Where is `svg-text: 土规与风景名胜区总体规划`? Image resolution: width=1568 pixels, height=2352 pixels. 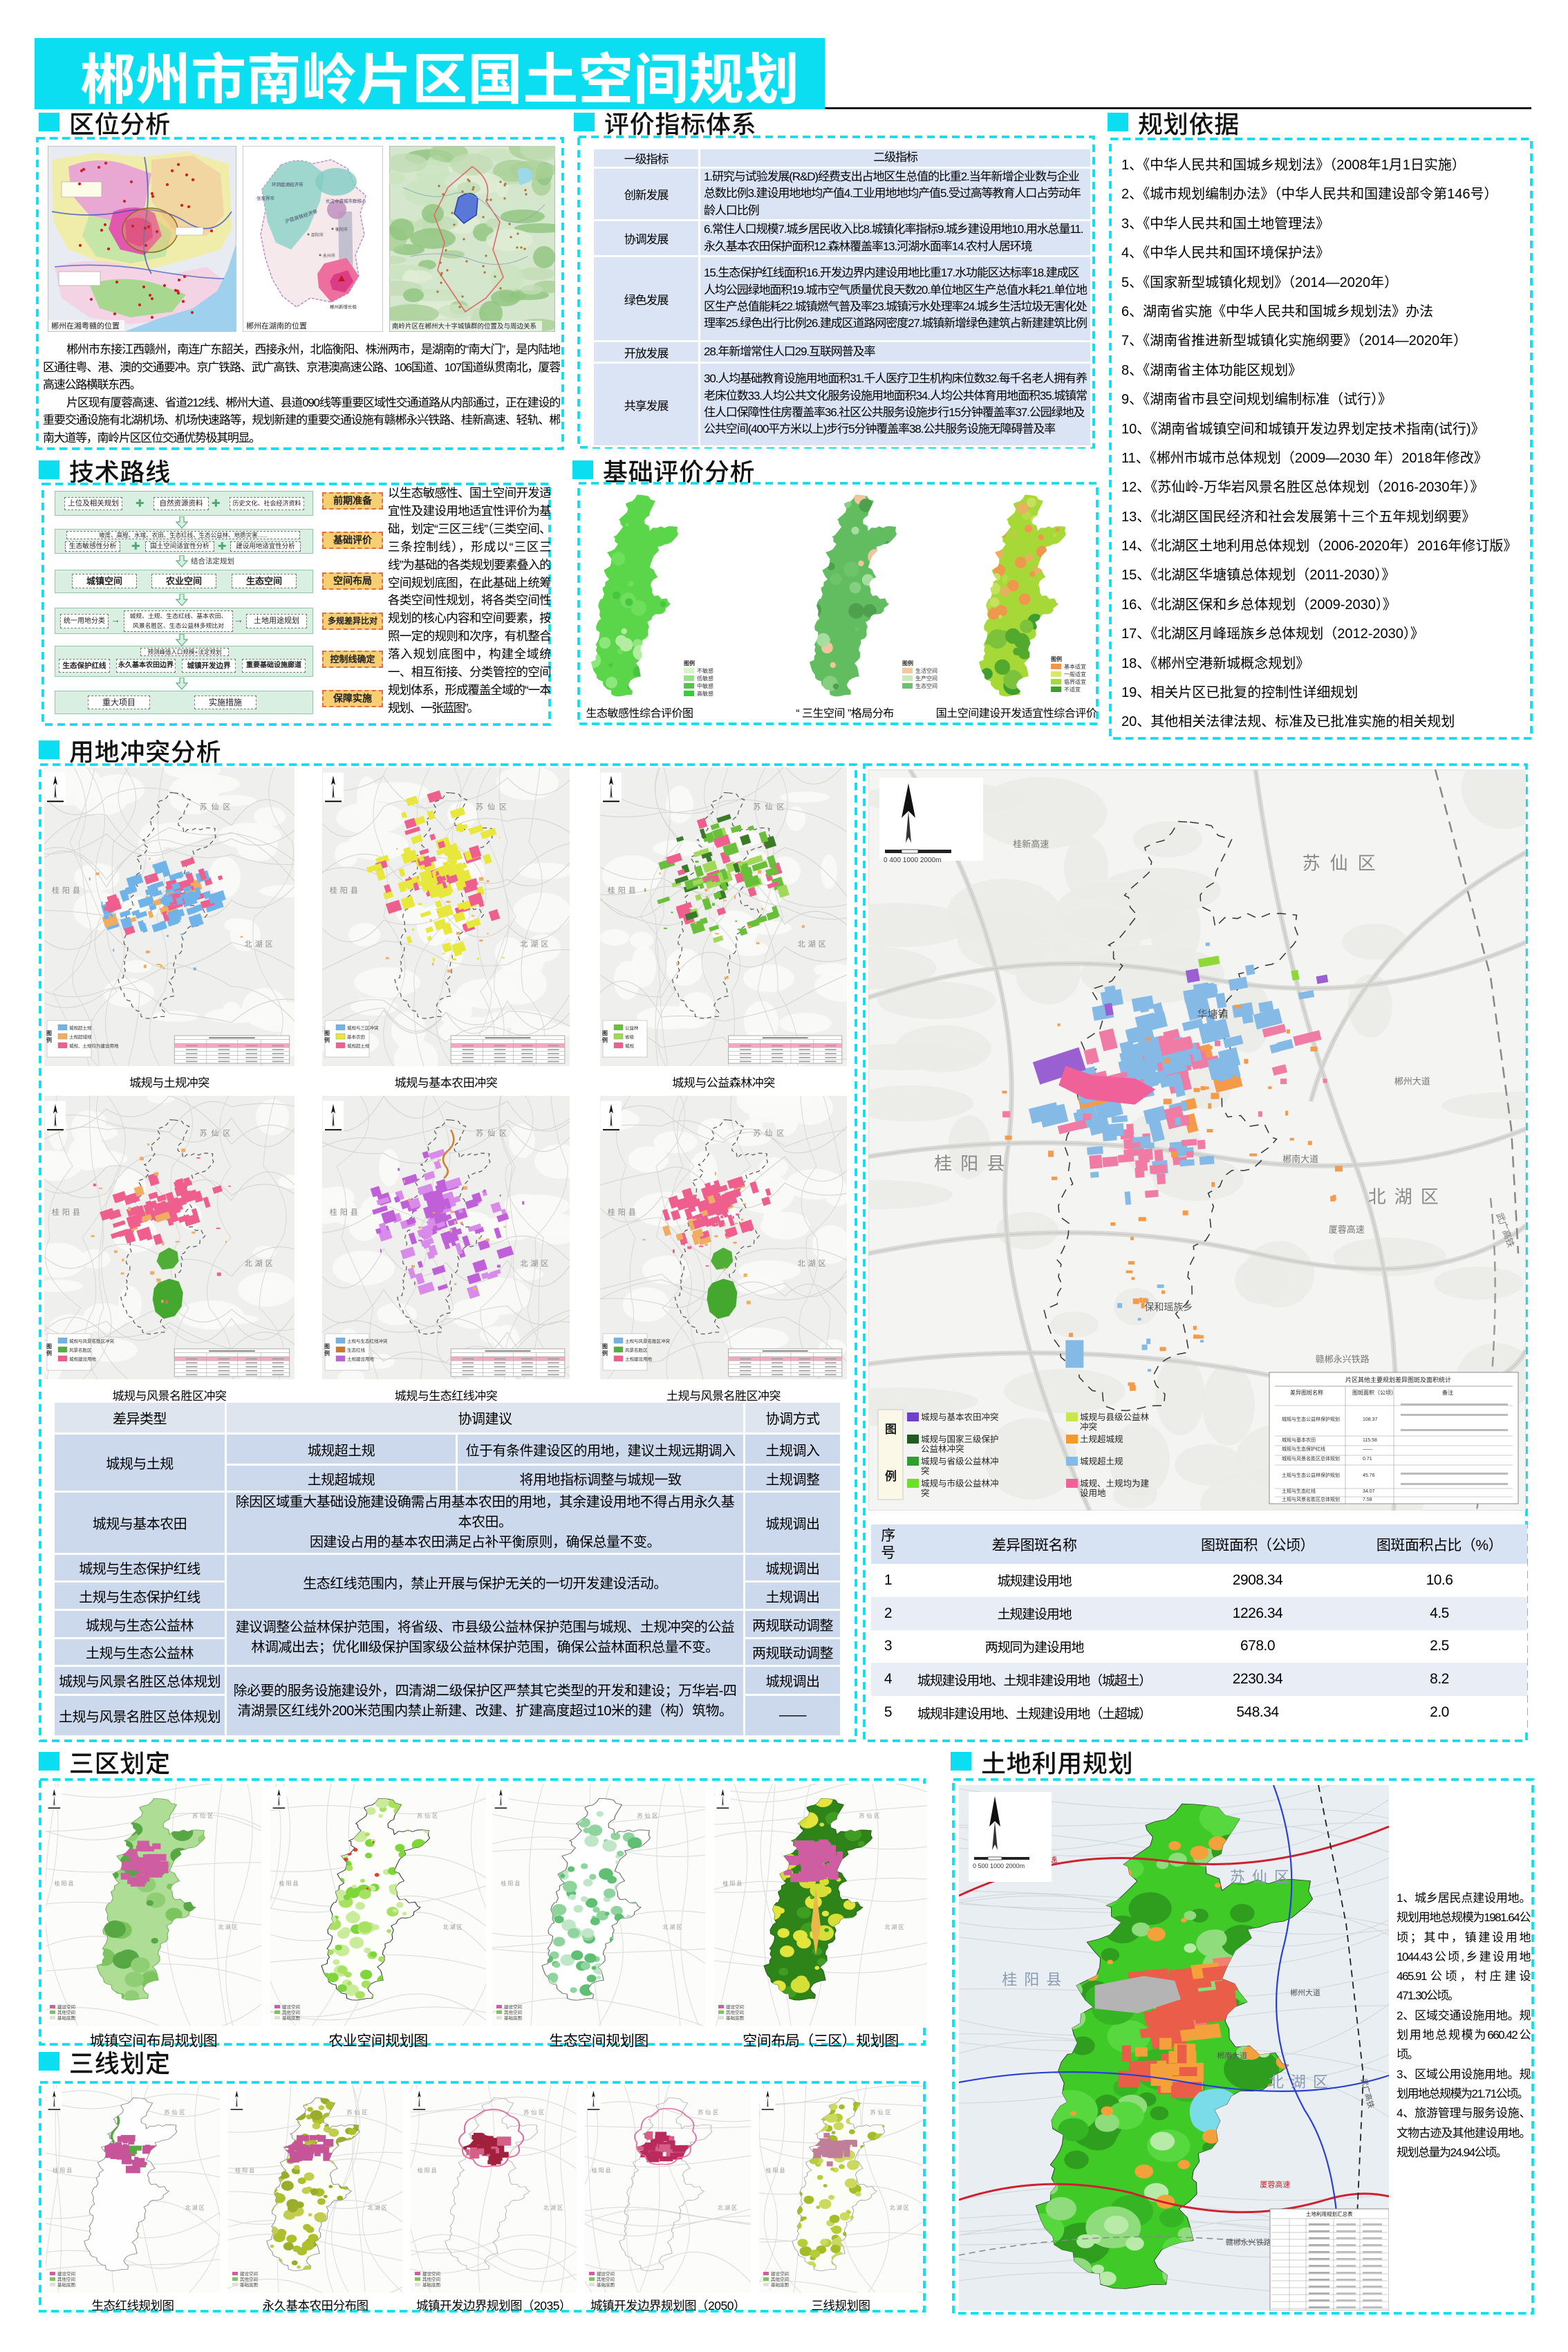
svg-text: 土规与风景名胜区总体规划 is located at coordinates (1311, 1499).